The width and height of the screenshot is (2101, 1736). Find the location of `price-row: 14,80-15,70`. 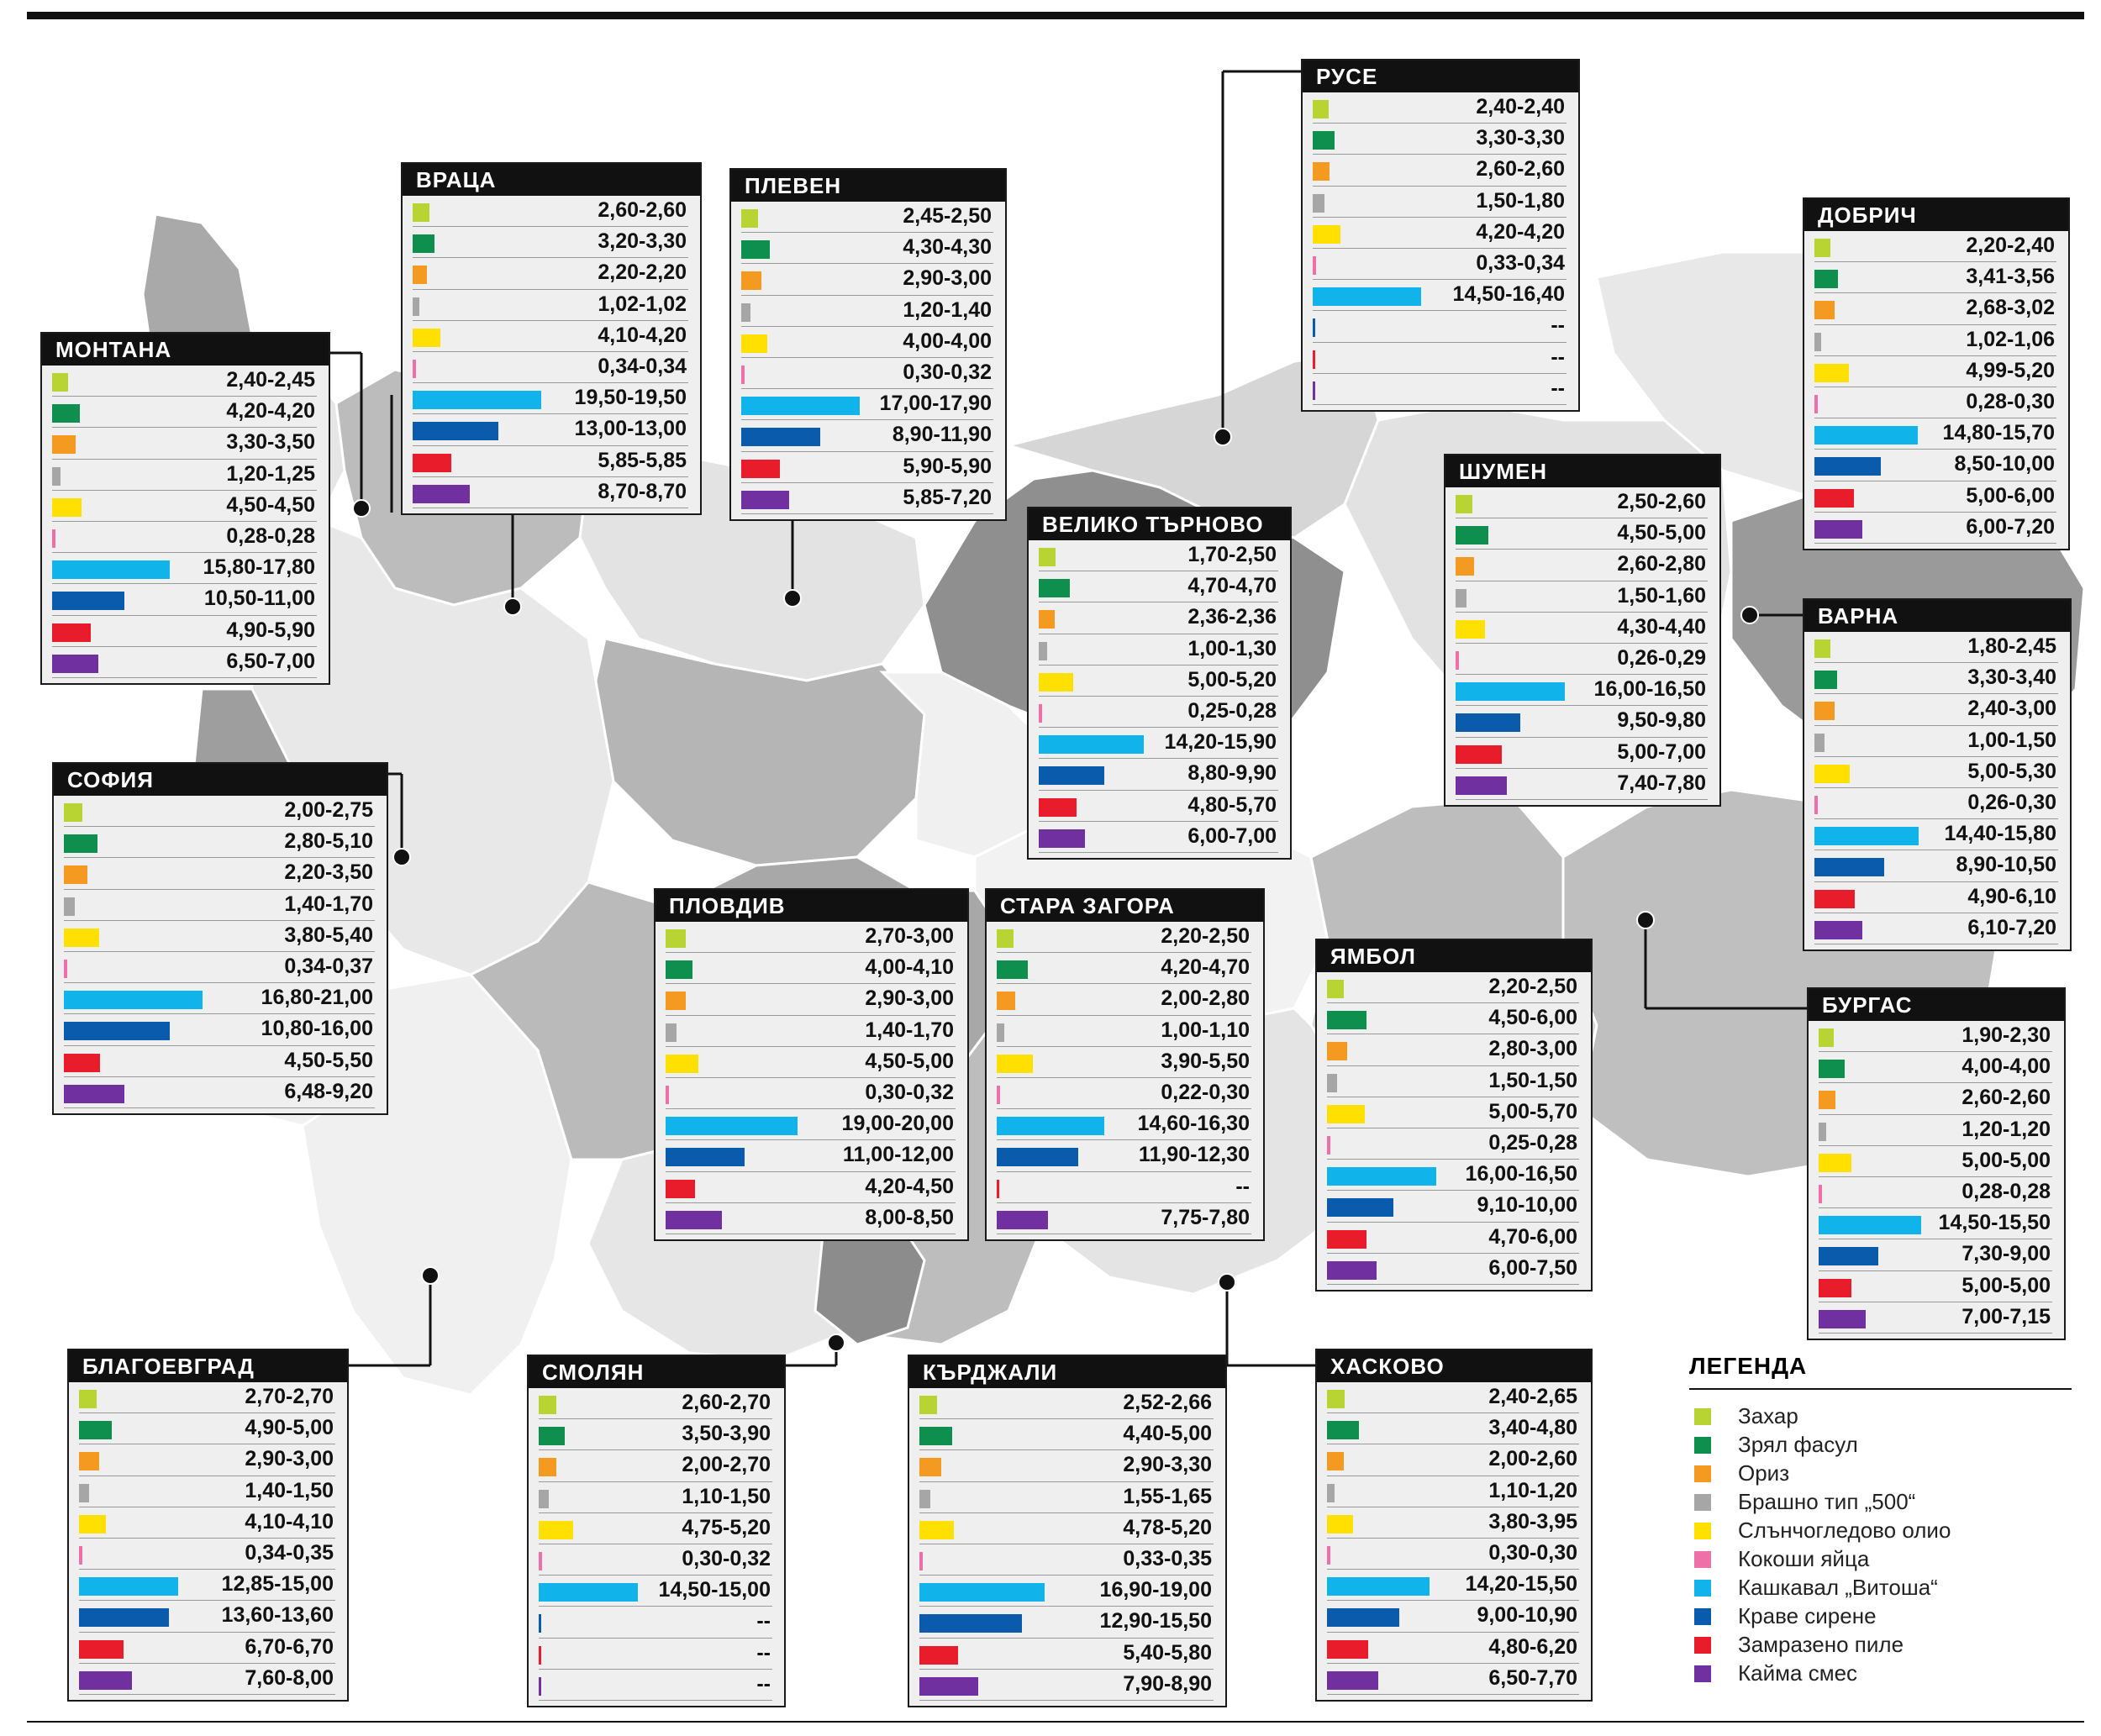

price-row: 14,80-15,70 is located at coordinates (1935, 434).